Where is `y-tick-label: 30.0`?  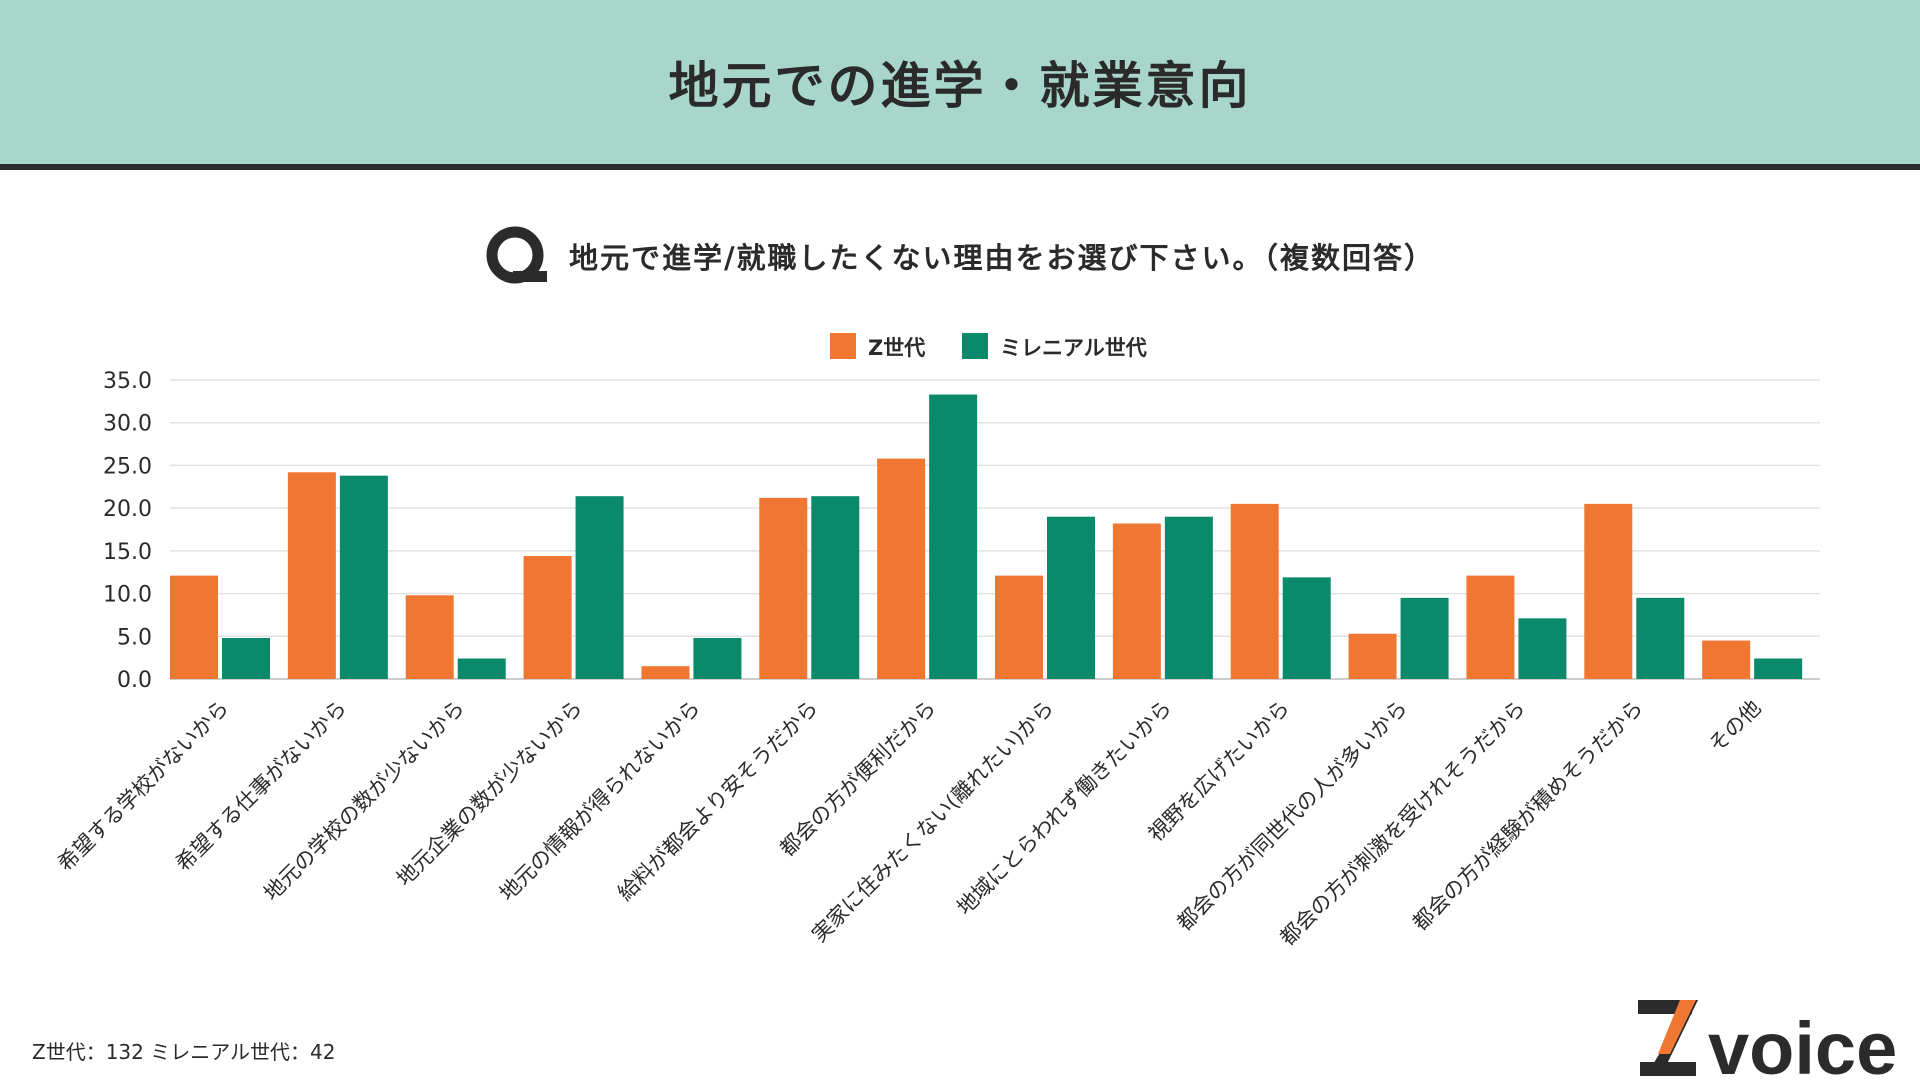
y-tick-label: 30.0 is located at coordinates (127, 424).